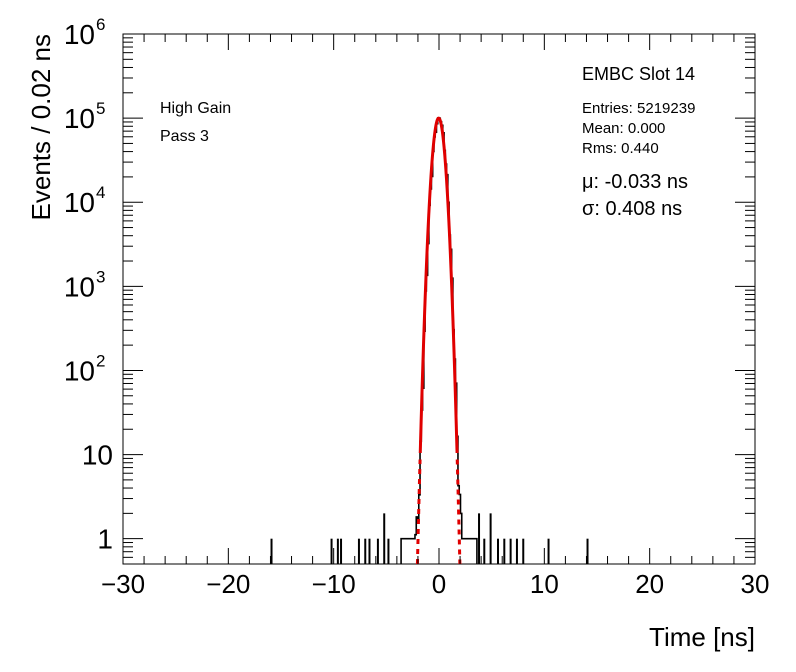 This screenshot has height=672, width=796. What do you see at coordinates (439, 584) in the screenshot?
I see `x-tick-label: 0` at bounding box center [439, 584].